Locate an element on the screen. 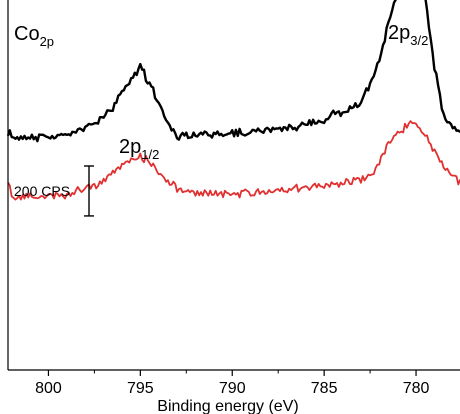 This screenshot has height=414, width=460. x-tick-label-790: 790 is located at coordinates (232, 388).